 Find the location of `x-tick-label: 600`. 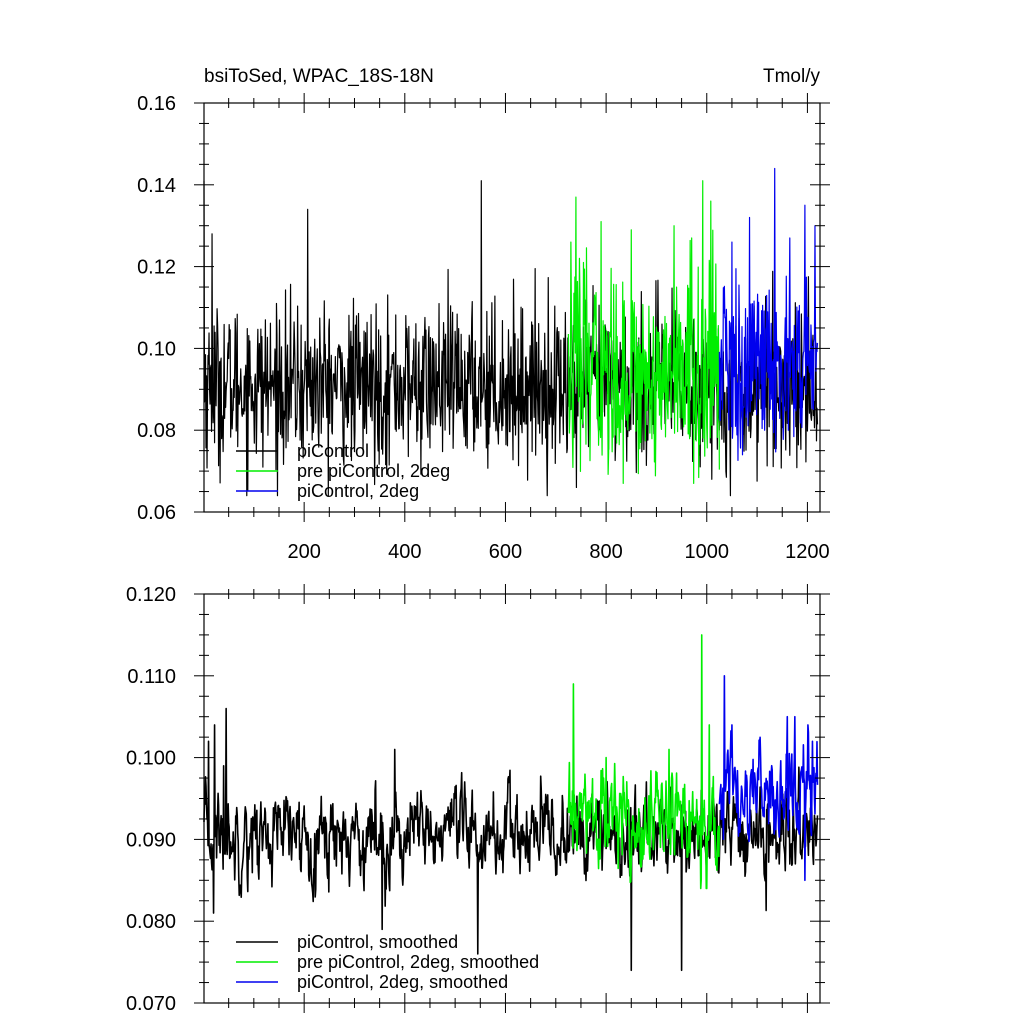

x-tick-label: 600 is located at coordinates (505, 552).